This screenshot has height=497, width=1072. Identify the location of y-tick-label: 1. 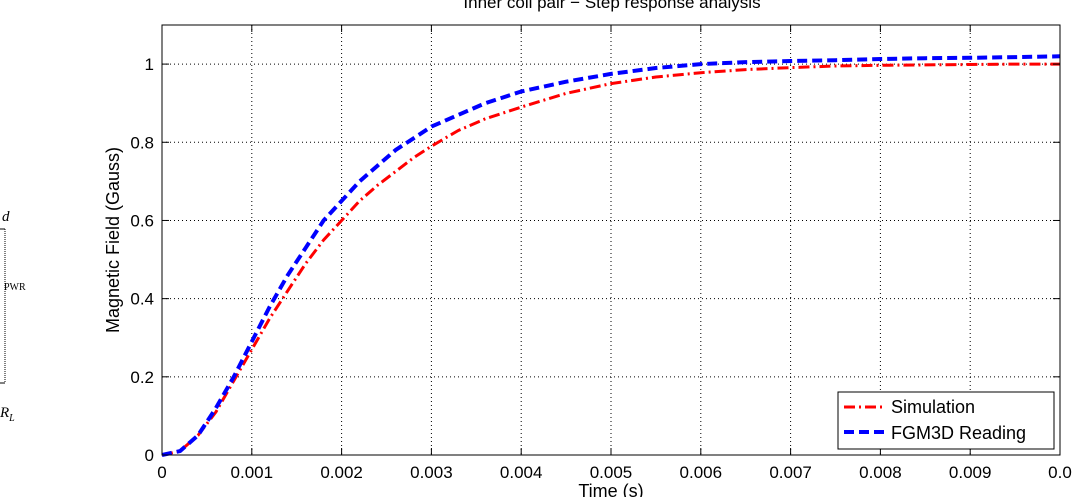
(149, 64).